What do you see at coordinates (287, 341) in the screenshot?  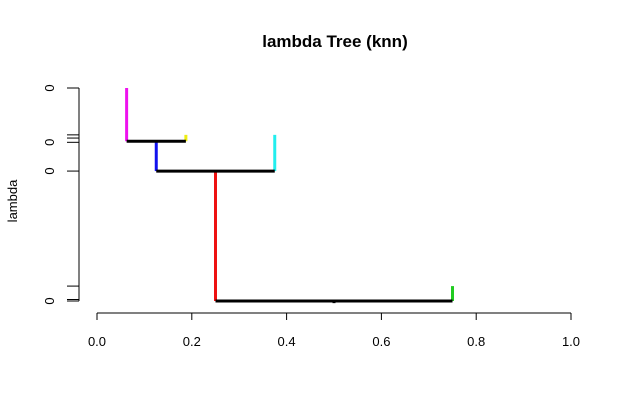 I see `x-tick-label: 0.4` at bounding box center [287, 341].